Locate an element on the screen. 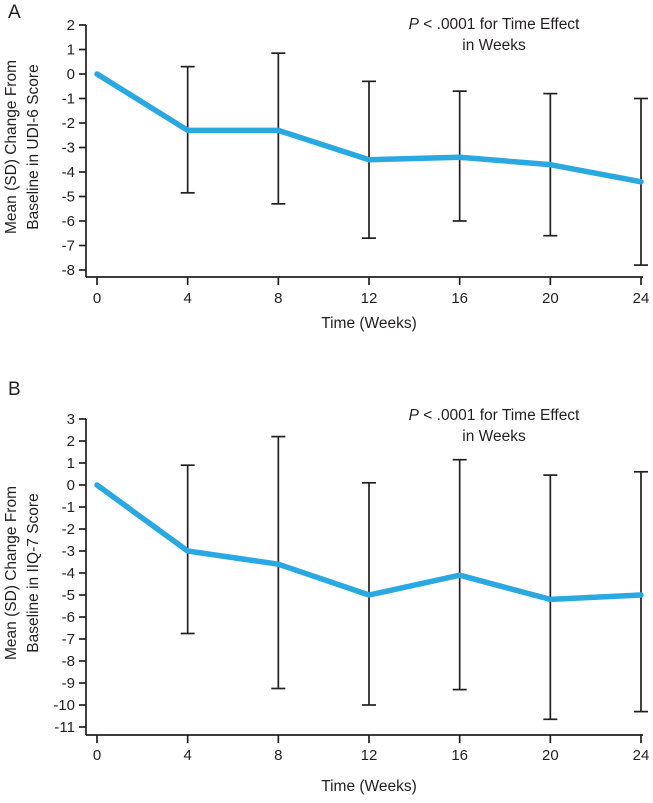 The width and height of the screenshot is (653, 803). panel-a-y-axis-title-line2: Baseline in UDI-6 Score is located at coordinates (33, 146).